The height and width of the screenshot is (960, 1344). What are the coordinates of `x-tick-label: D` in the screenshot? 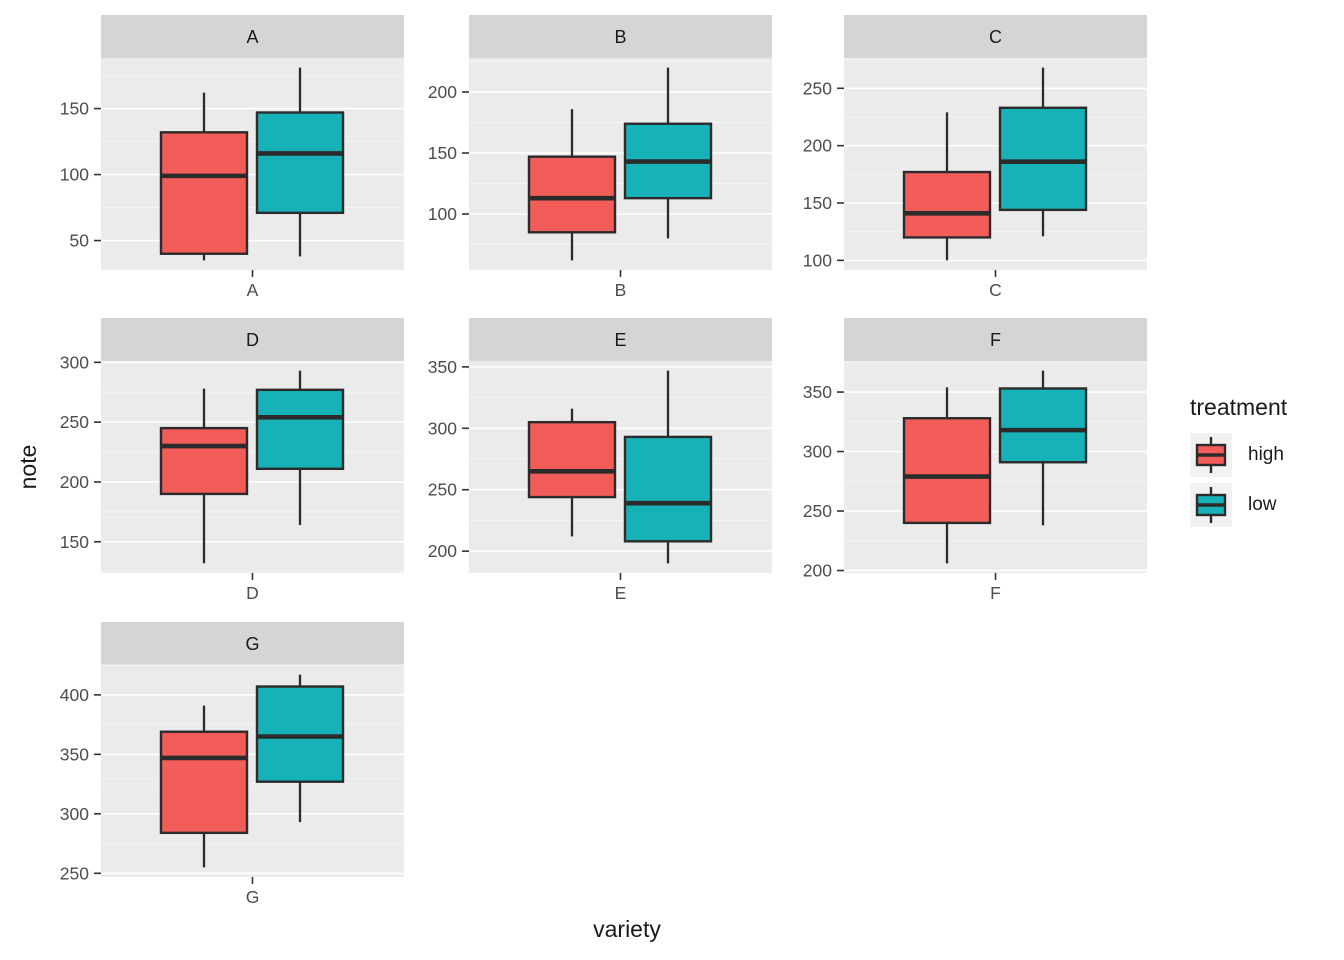 It's located at (252, 593).